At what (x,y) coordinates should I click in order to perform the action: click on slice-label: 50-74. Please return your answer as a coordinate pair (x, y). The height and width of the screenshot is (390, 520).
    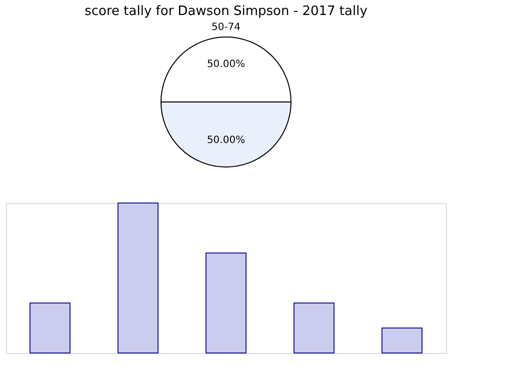
    Looking at the image, I should click on (226, 27).